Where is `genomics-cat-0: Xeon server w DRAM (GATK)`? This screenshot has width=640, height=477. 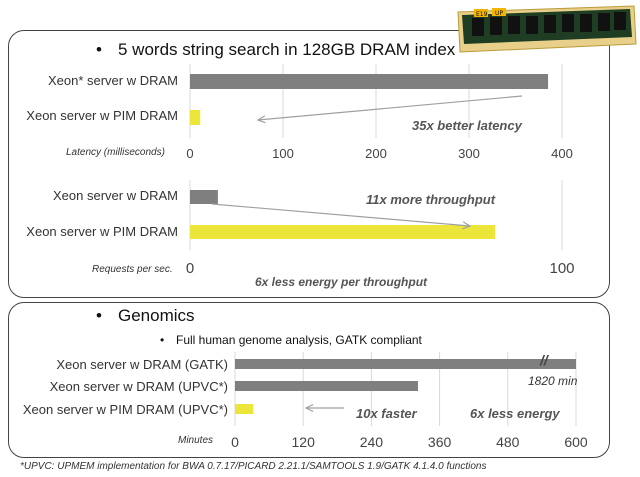
genomics-cat-0: Xeon server w DRAM (GATK) is located at coordinates (142, 364).